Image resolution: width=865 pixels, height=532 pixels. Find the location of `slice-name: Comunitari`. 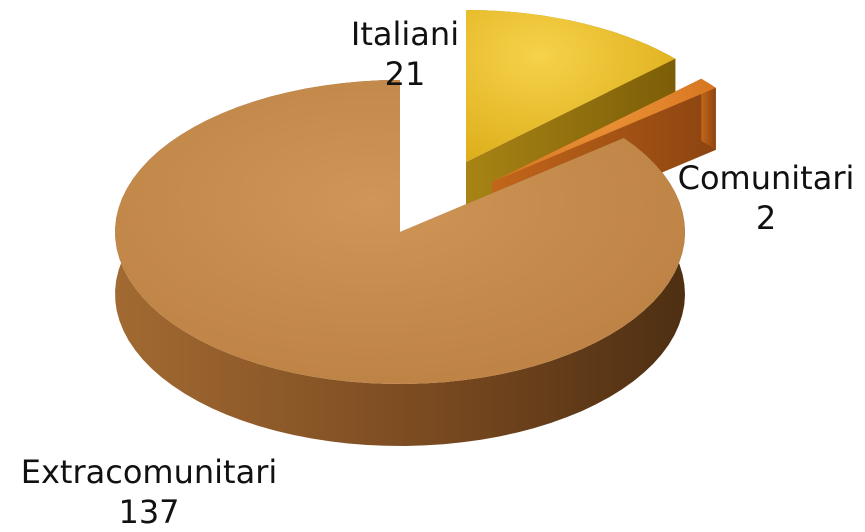

slice-name: Comunitari is located at coordinates (766, 178).